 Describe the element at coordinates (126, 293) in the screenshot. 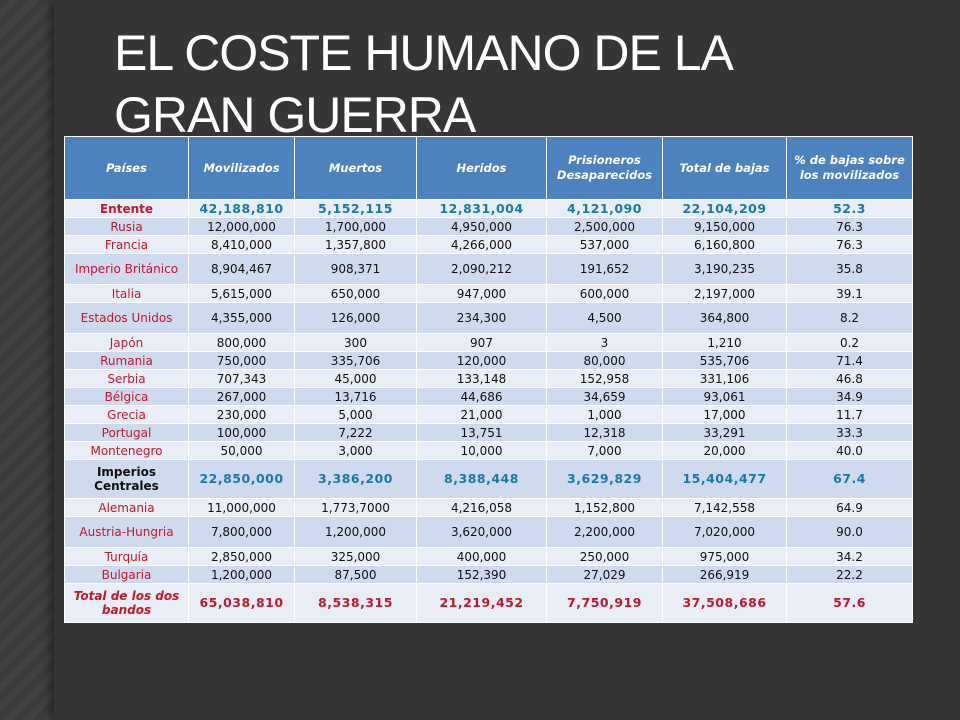

I see `country-cell: Italia` at that location.